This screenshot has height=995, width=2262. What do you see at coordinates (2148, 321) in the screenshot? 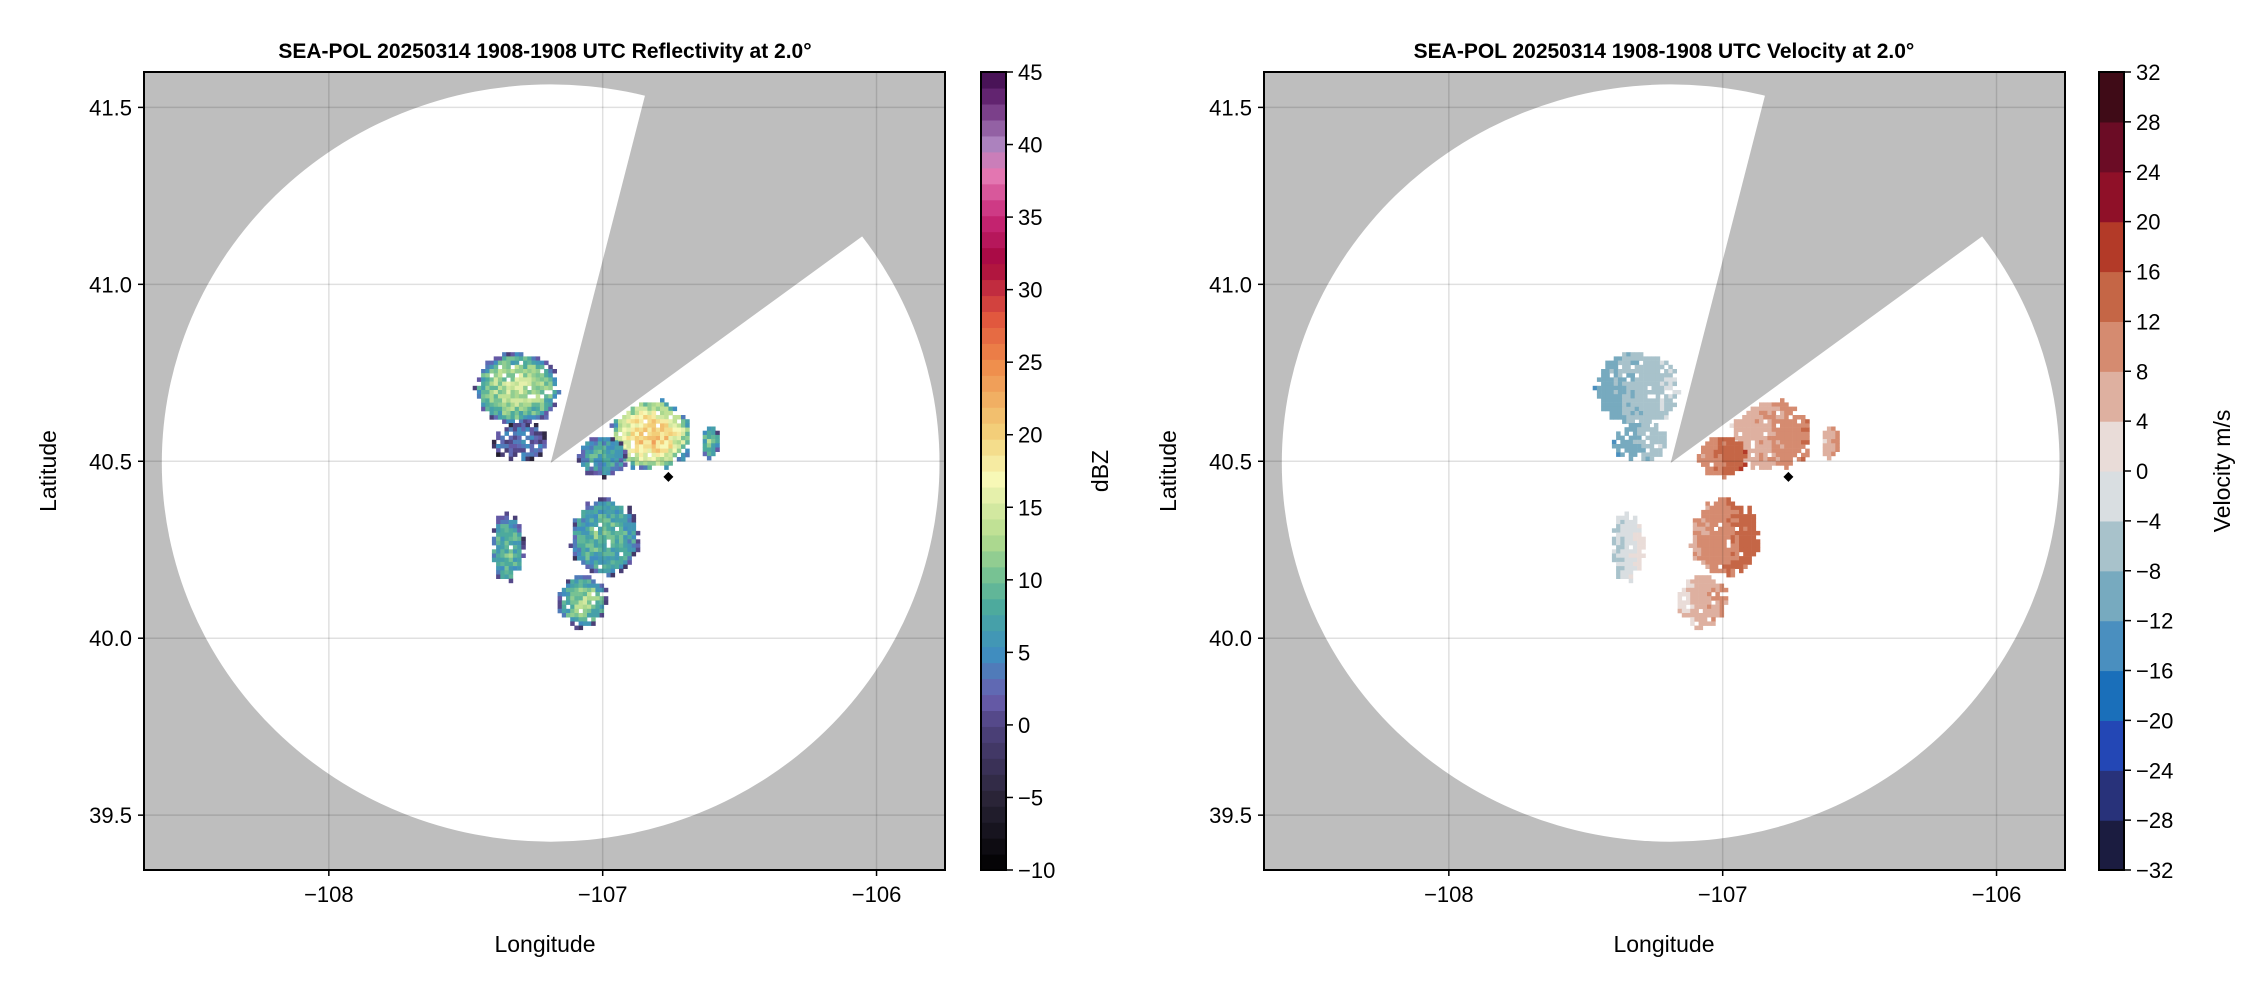
I see `colorbar-tick-label: 12` at bounding box center [2148, 321].